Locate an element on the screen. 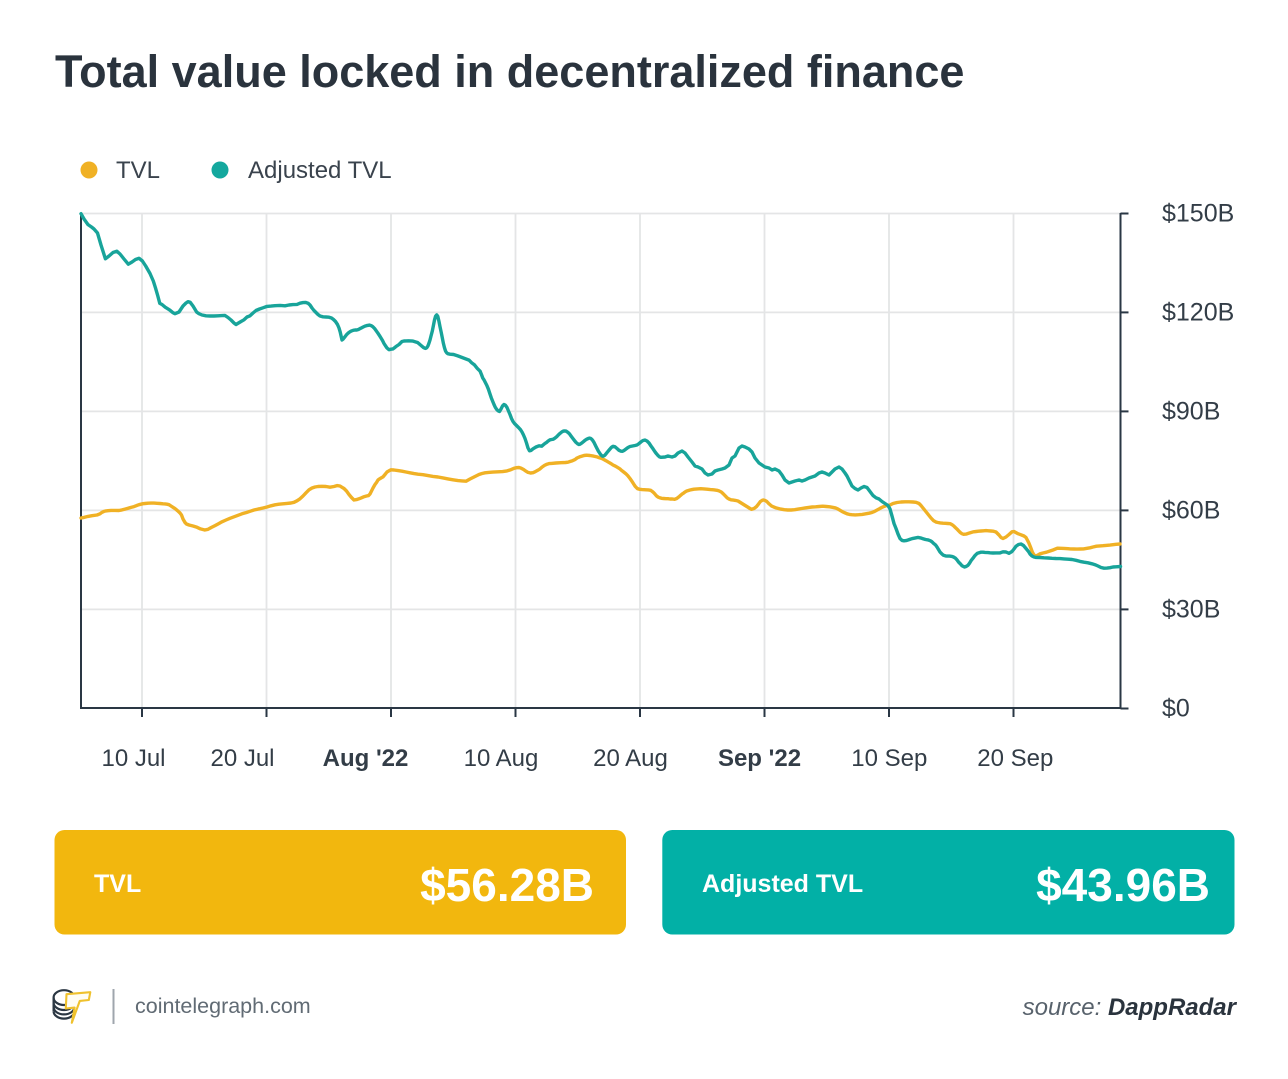 The height and width of the screenshot is (1079, 1288). svg-text: Sep '22 is located at coordinates (759, 758).